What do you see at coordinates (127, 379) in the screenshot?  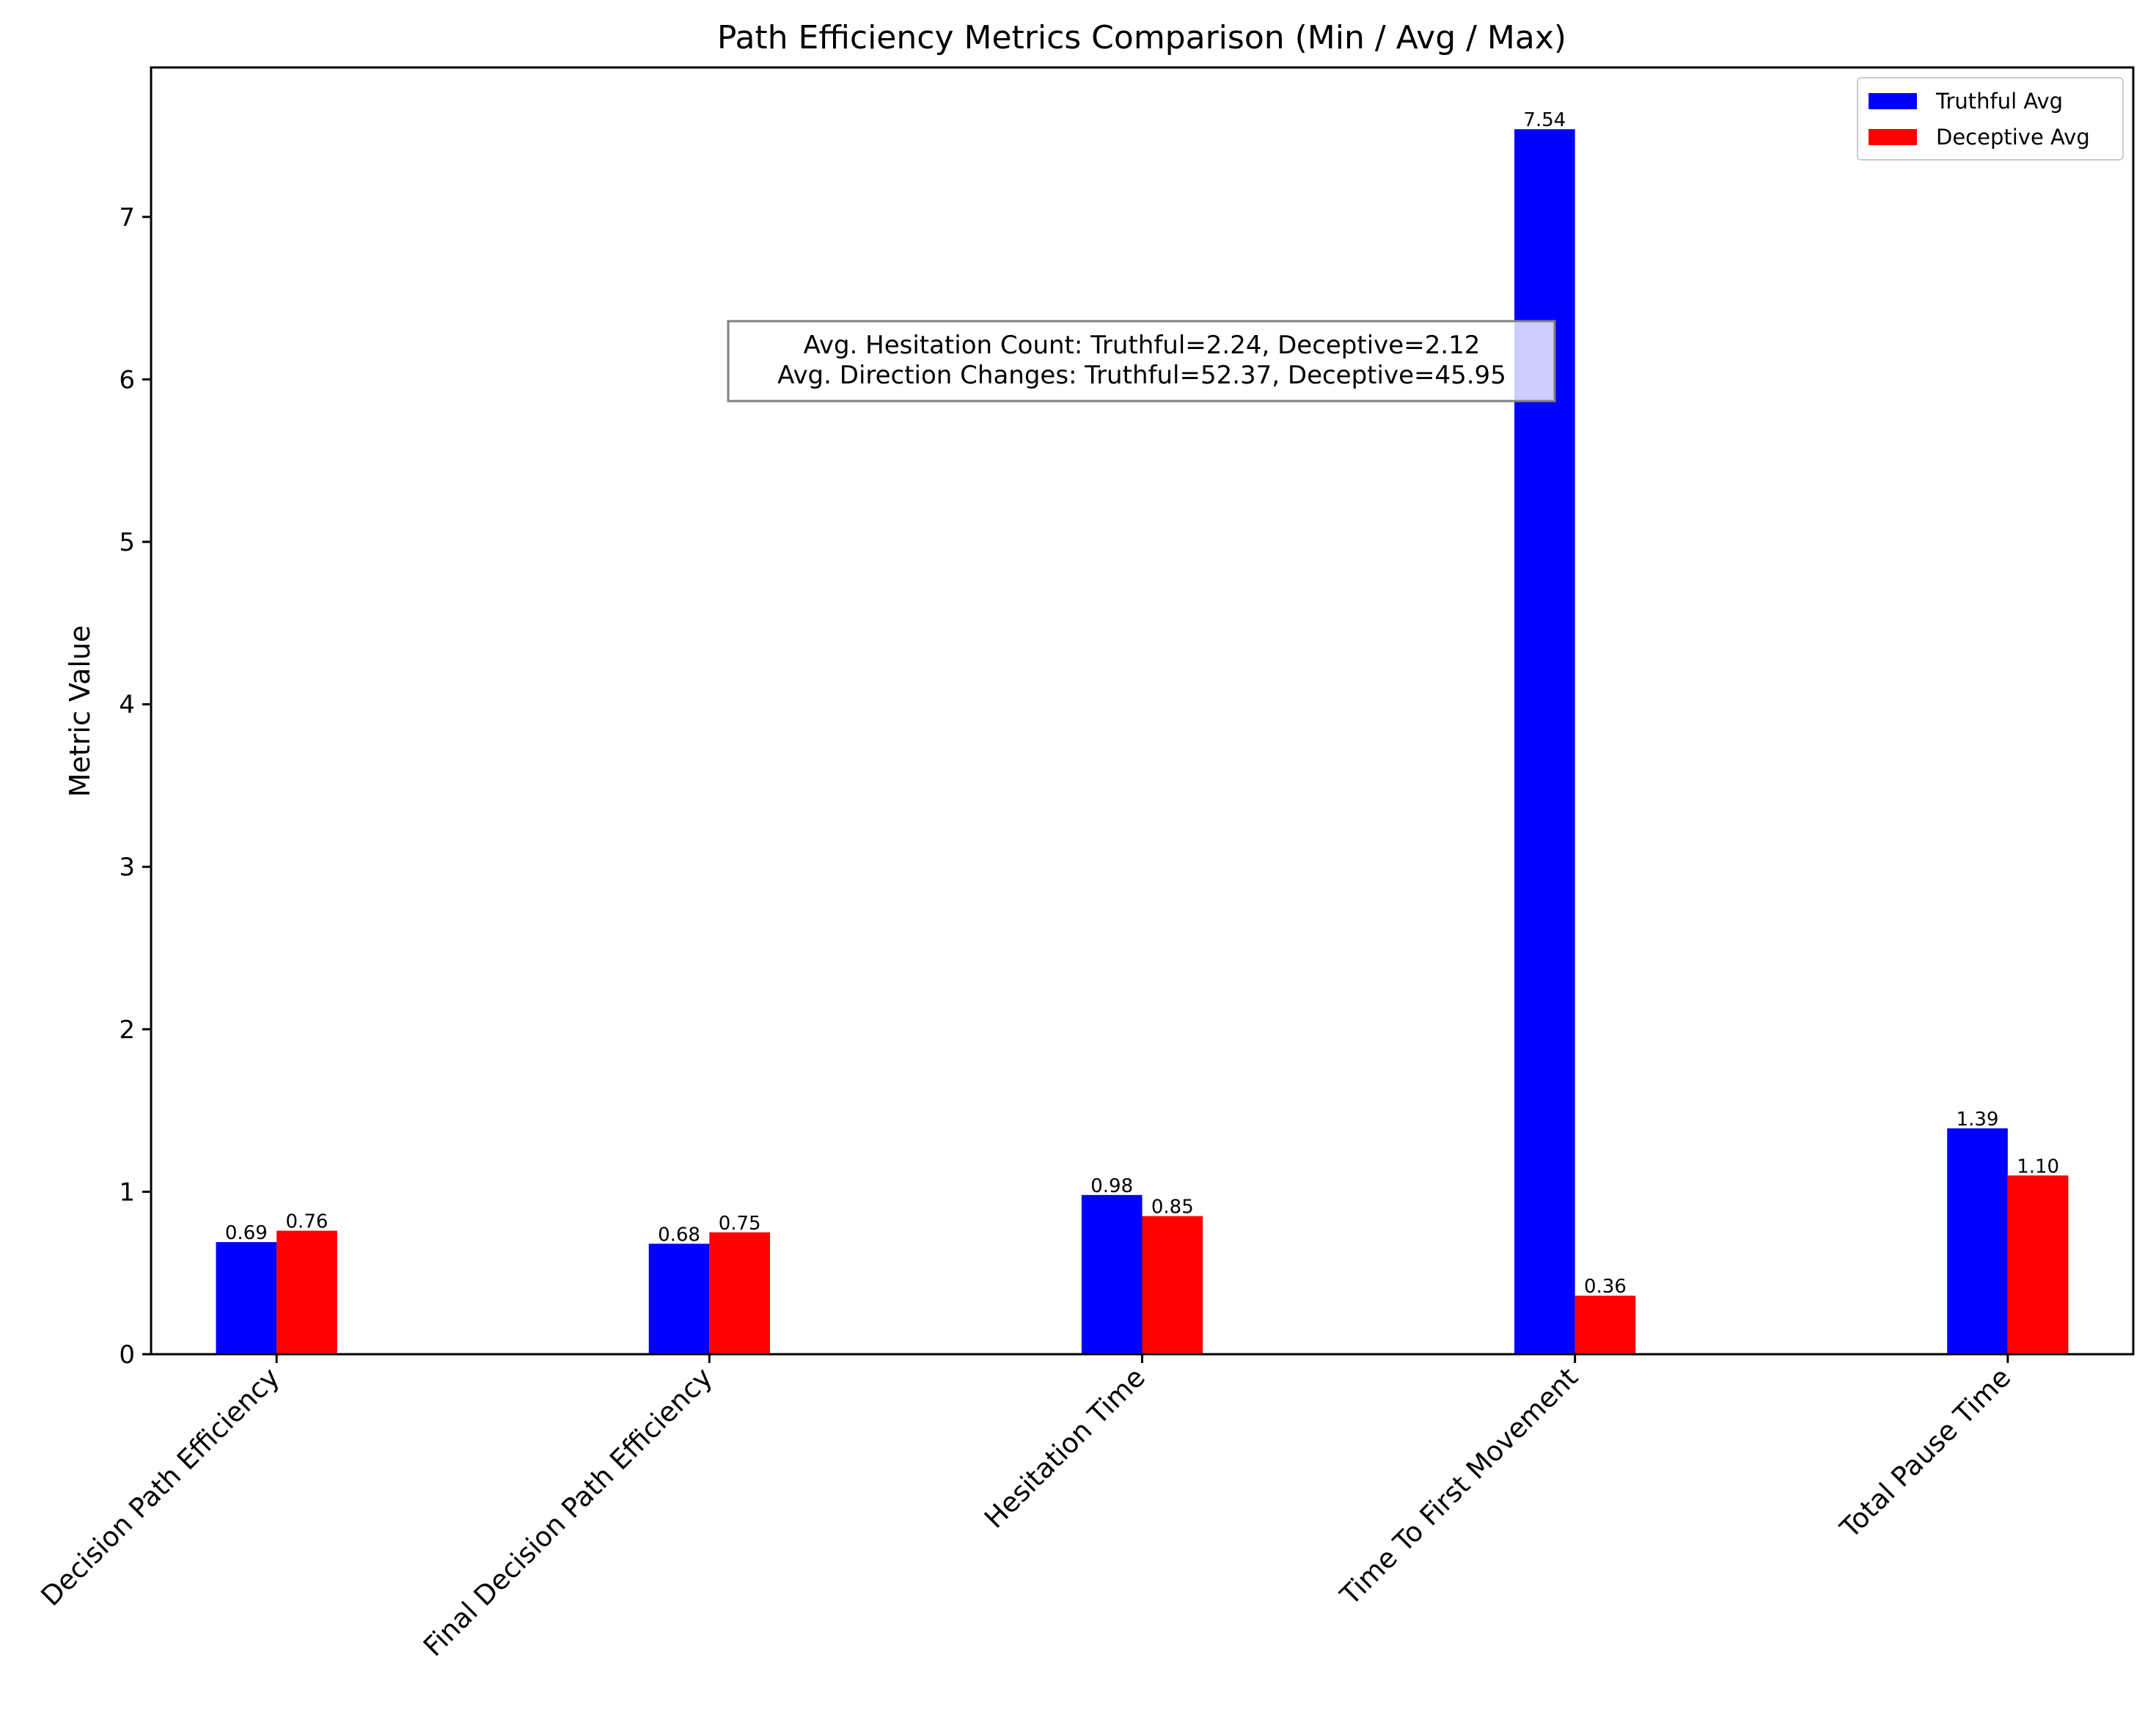 I see `y-tick-label: 6` at bounding box center [127, 379].